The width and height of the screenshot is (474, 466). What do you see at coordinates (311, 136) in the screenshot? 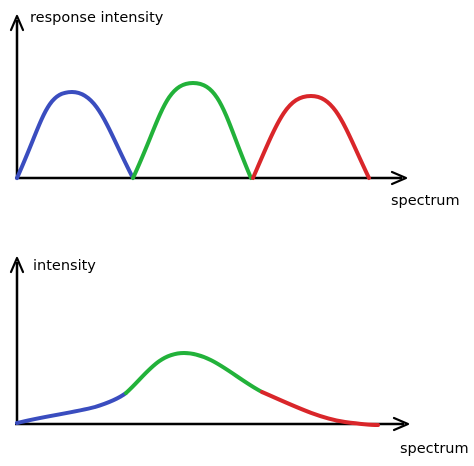
I see `red-response-curve` at bounding box center [311, 136].